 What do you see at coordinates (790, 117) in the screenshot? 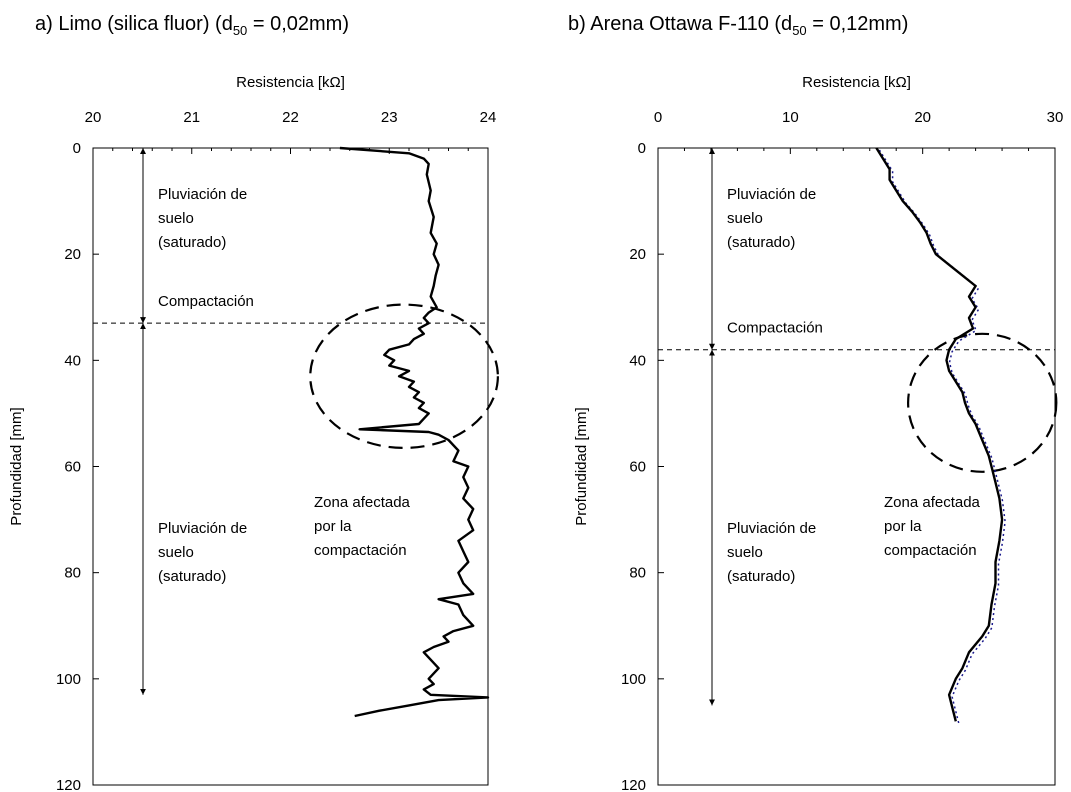
I see `x-tick-label: 10` at bounding box center [790, 117].